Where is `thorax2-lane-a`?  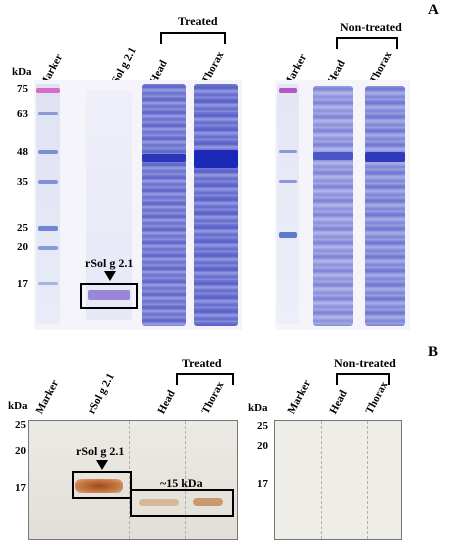
thorax2-lane-a is located at coordinates (385, 206).